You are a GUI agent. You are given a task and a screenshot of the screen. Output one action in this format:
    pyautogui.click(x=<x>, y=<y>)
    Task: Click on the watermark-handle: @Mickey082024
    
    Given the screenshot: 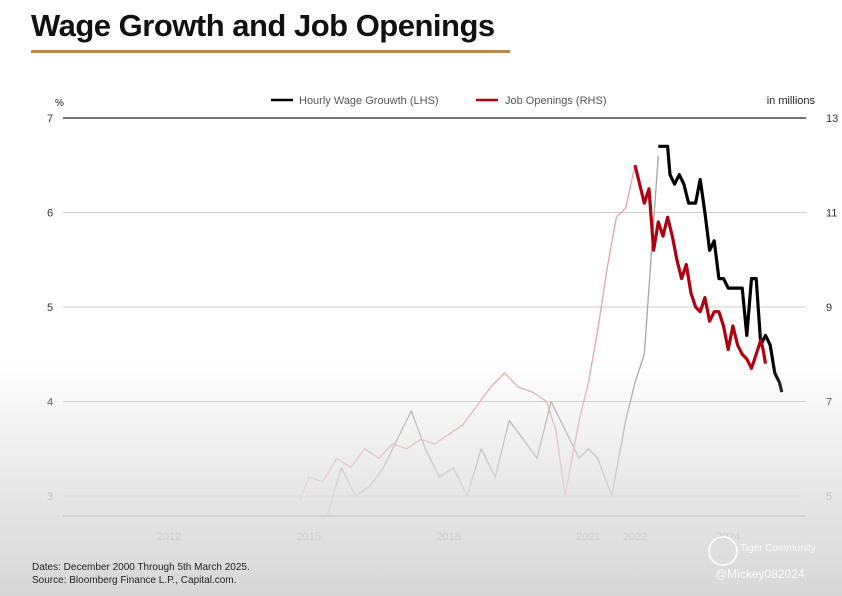 What is the action you would take?
    pyautogui.click(x=760, y=574)
    